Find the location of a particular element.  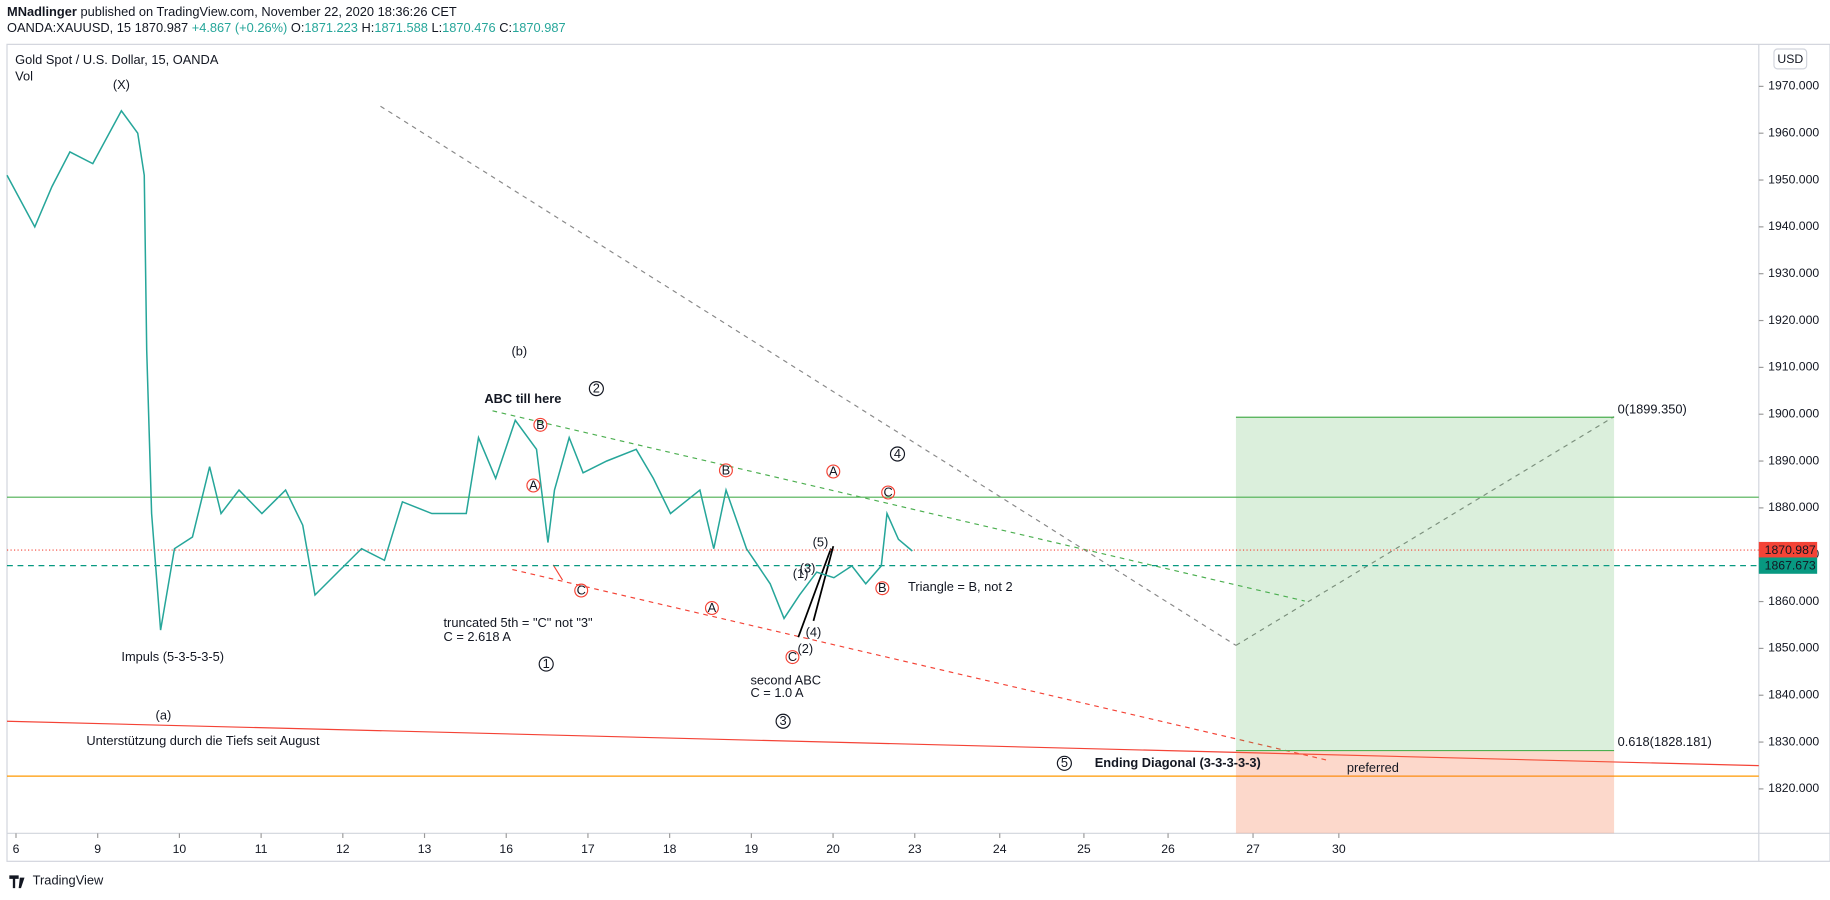

y-tick-label: 1920.000 is located at coordinates (1793, 320).